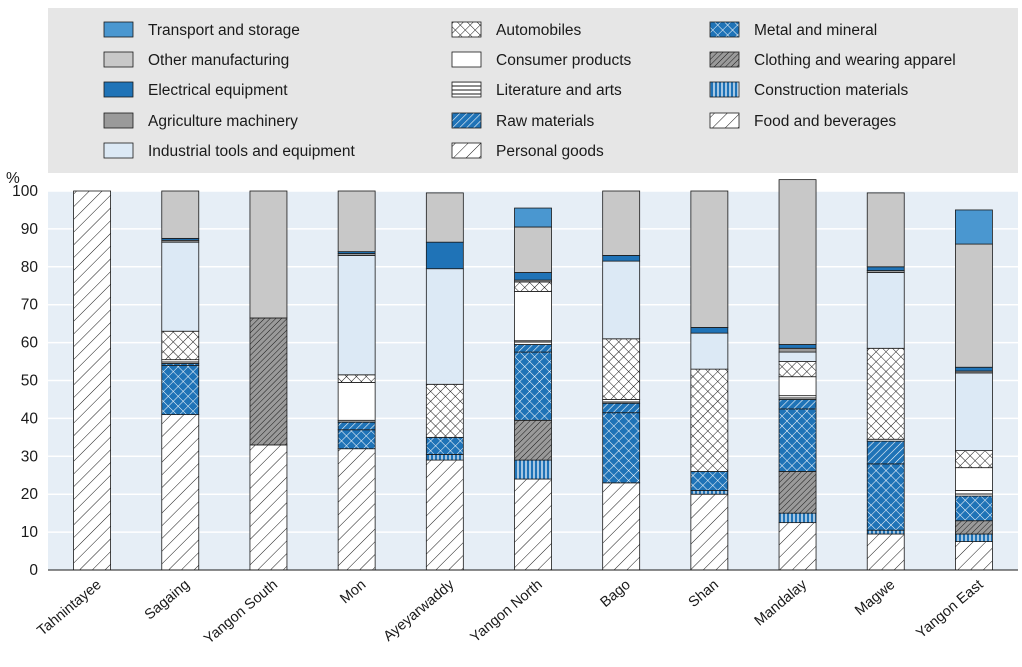  Describe the element at coordinates (201, 30) in the screenshot. I see `legend-item-transport-and-storage: Transport and storage` at that location.